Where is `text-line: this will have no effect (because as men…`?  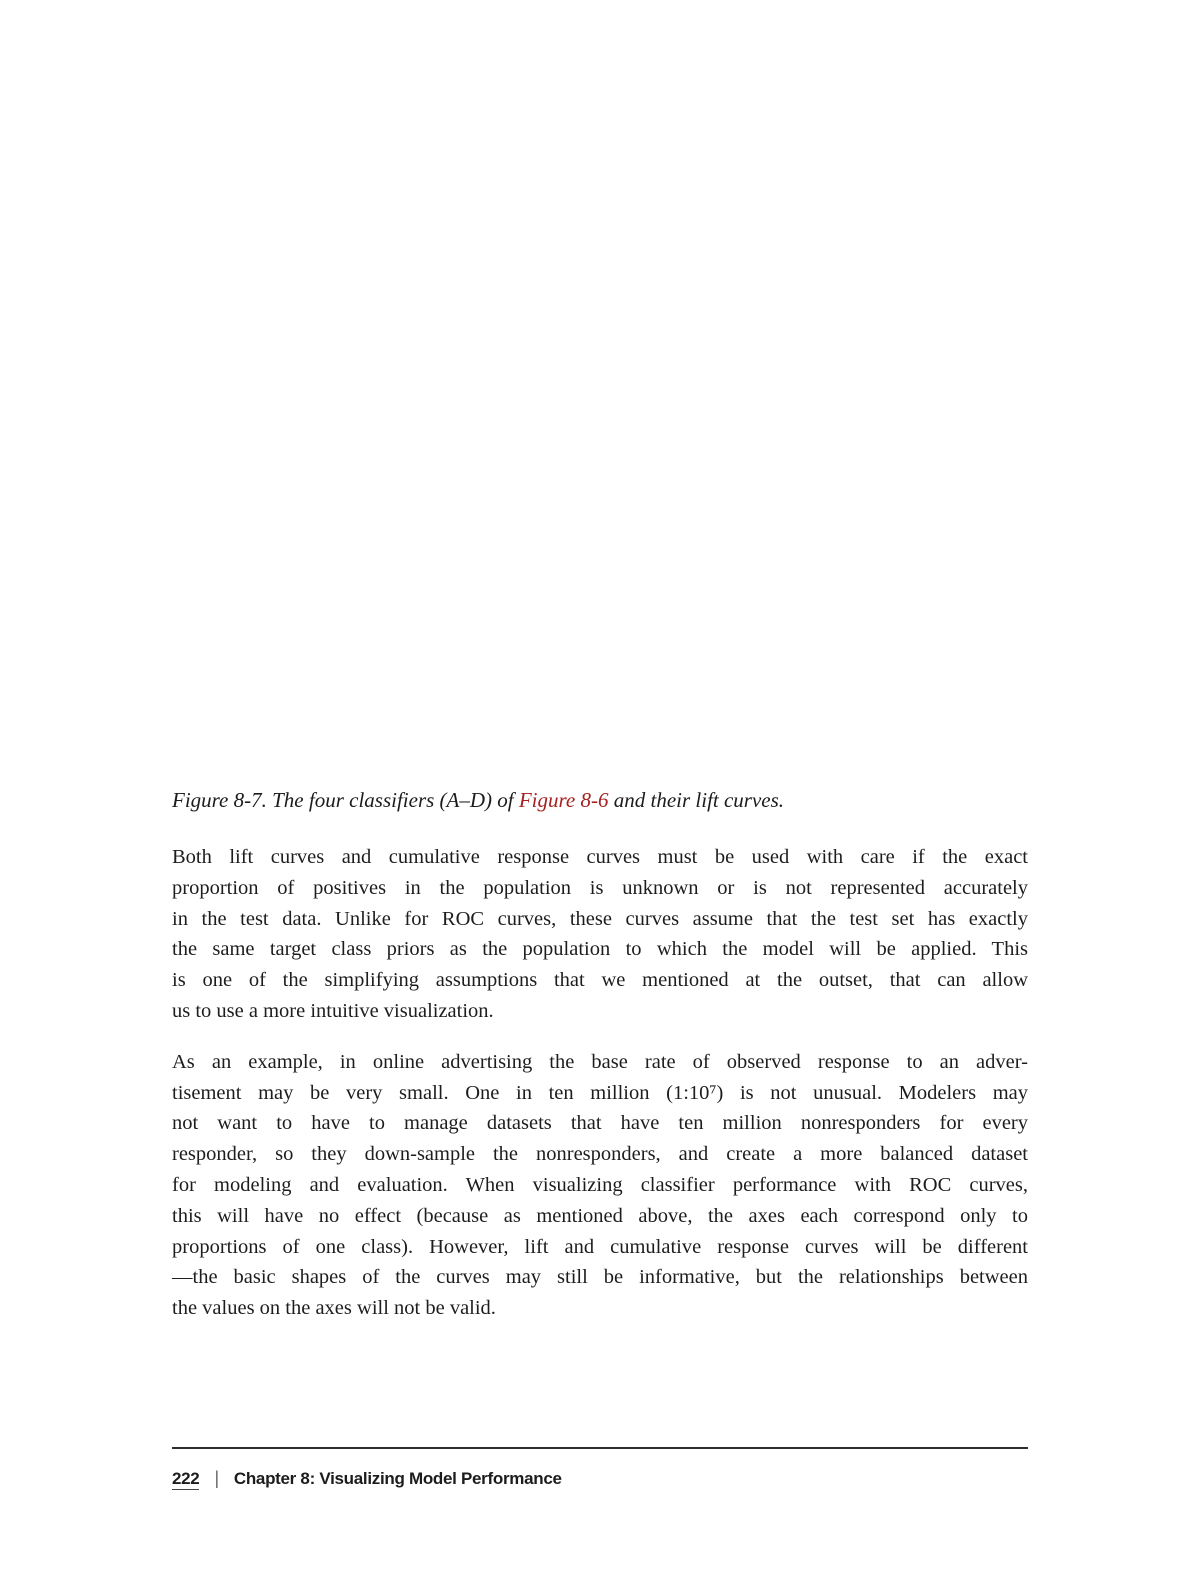
text-line: this will have no effect (because as men… is located at coordinates (600, 1215).